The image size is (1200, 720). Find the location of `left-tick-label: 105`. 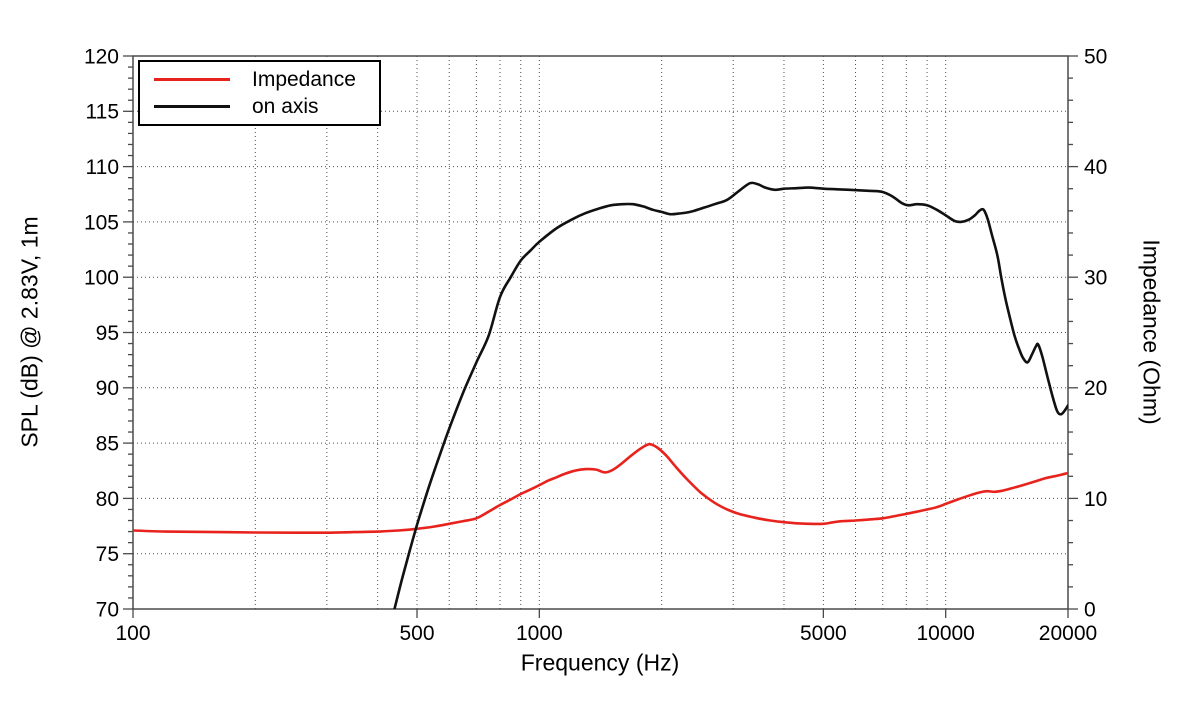

left-tick-label: 105 is located at coordinates (101, 222).